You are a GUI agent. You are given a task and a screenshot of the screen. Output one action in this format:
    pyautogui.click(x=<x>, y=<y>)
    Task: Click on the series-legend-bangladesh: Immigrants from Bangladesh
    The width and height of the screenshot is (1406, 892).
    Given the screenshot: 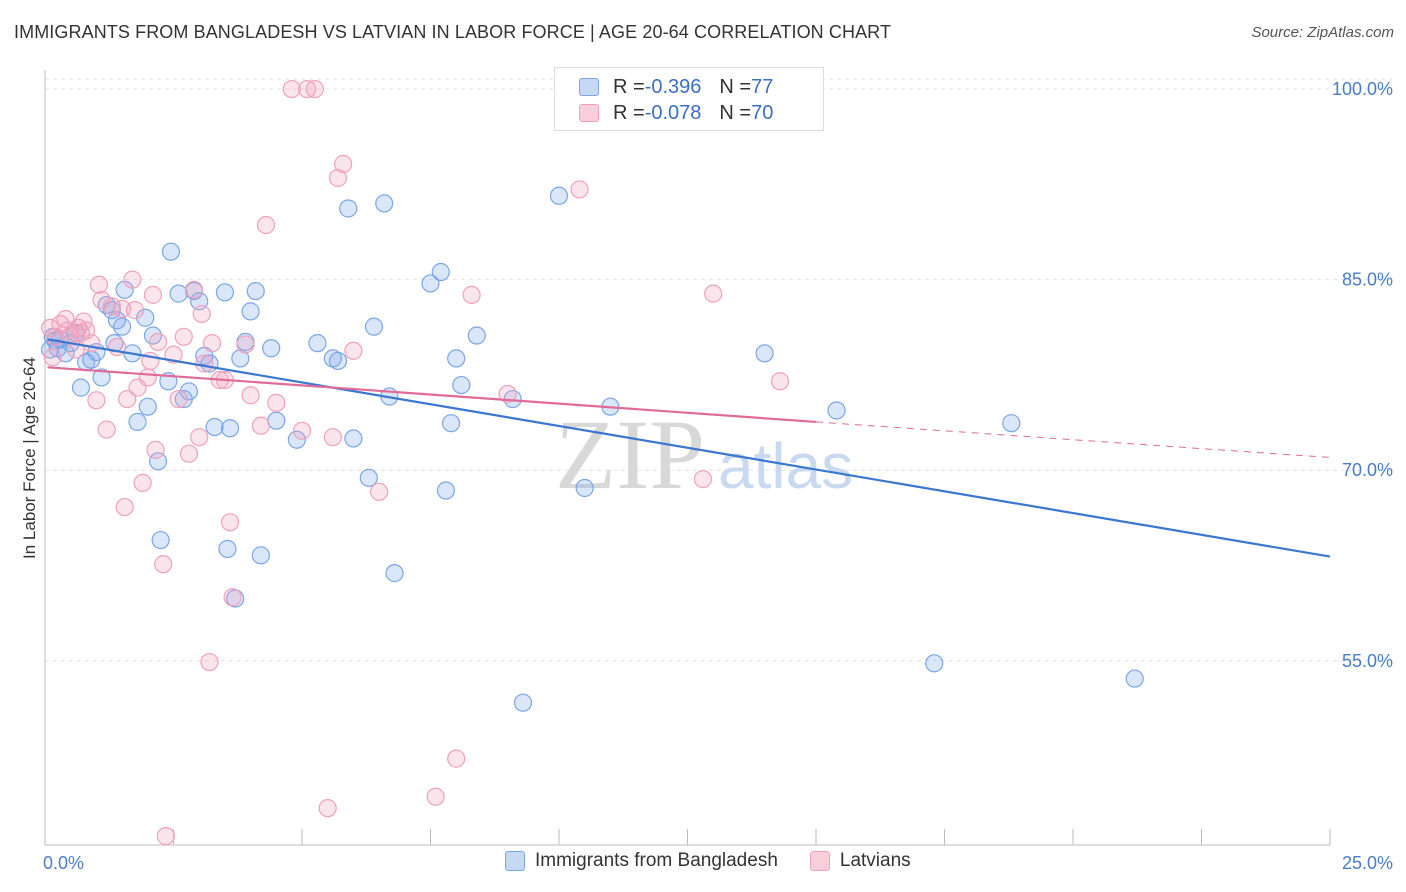 What is the action you would take?
    pyautogui.click(x=641, y=861)
    